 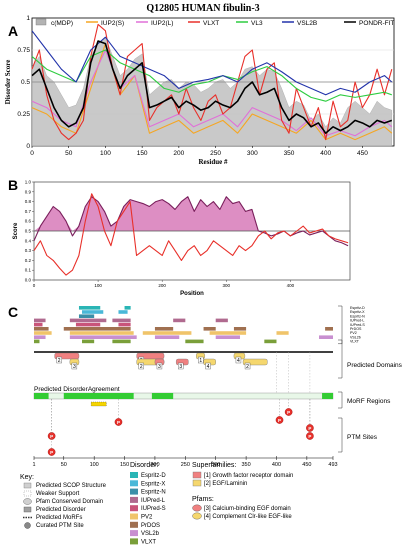 What do you see at coordinates (69, 153) in the screenshot?
I see `x-tick-label: 50` at bounding box center [69, 153].